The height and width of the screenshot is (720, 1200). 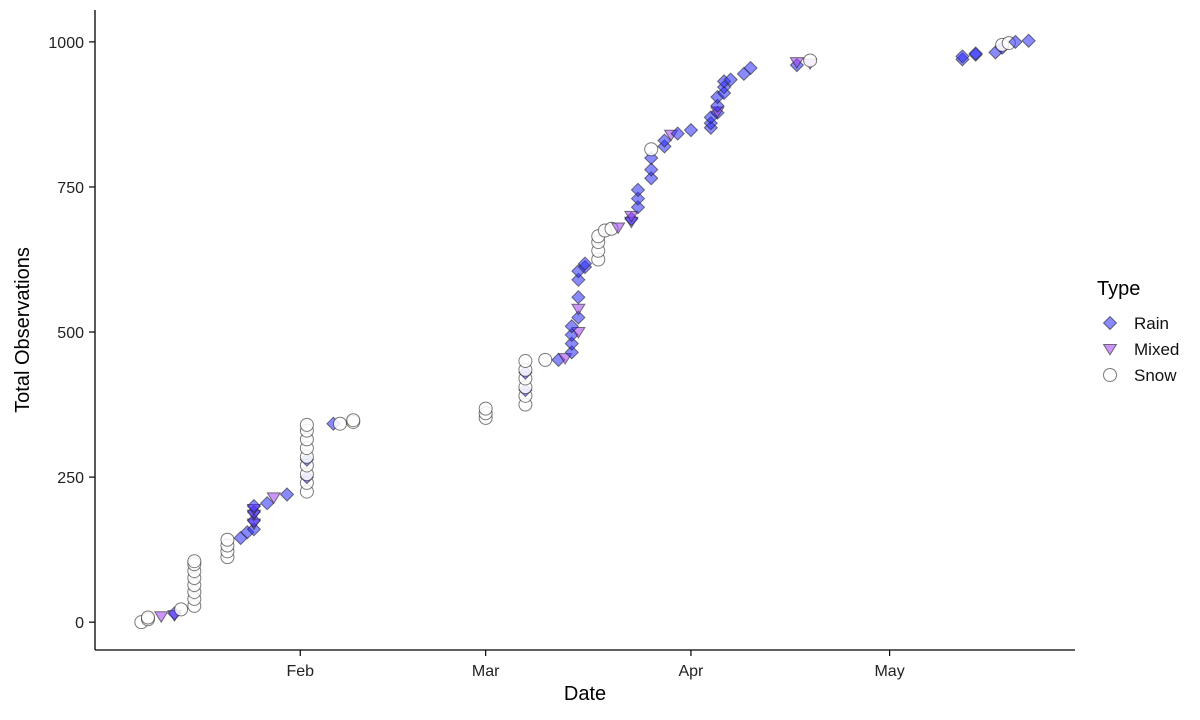 I want to click on y-axis-title: Total Observations, so click(x=23, y=330).